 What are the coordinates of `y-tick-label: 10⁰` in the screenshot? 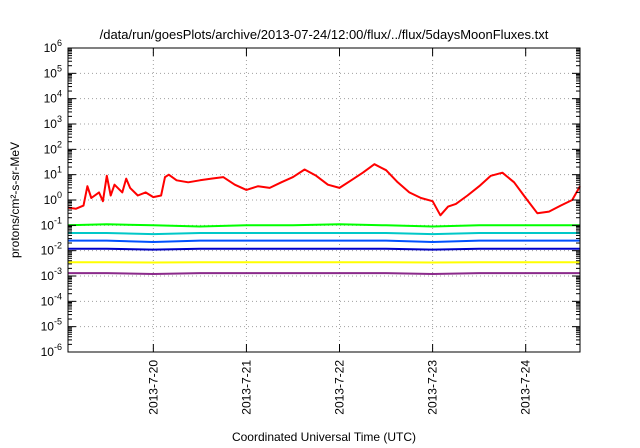 It's located at (53, 198).